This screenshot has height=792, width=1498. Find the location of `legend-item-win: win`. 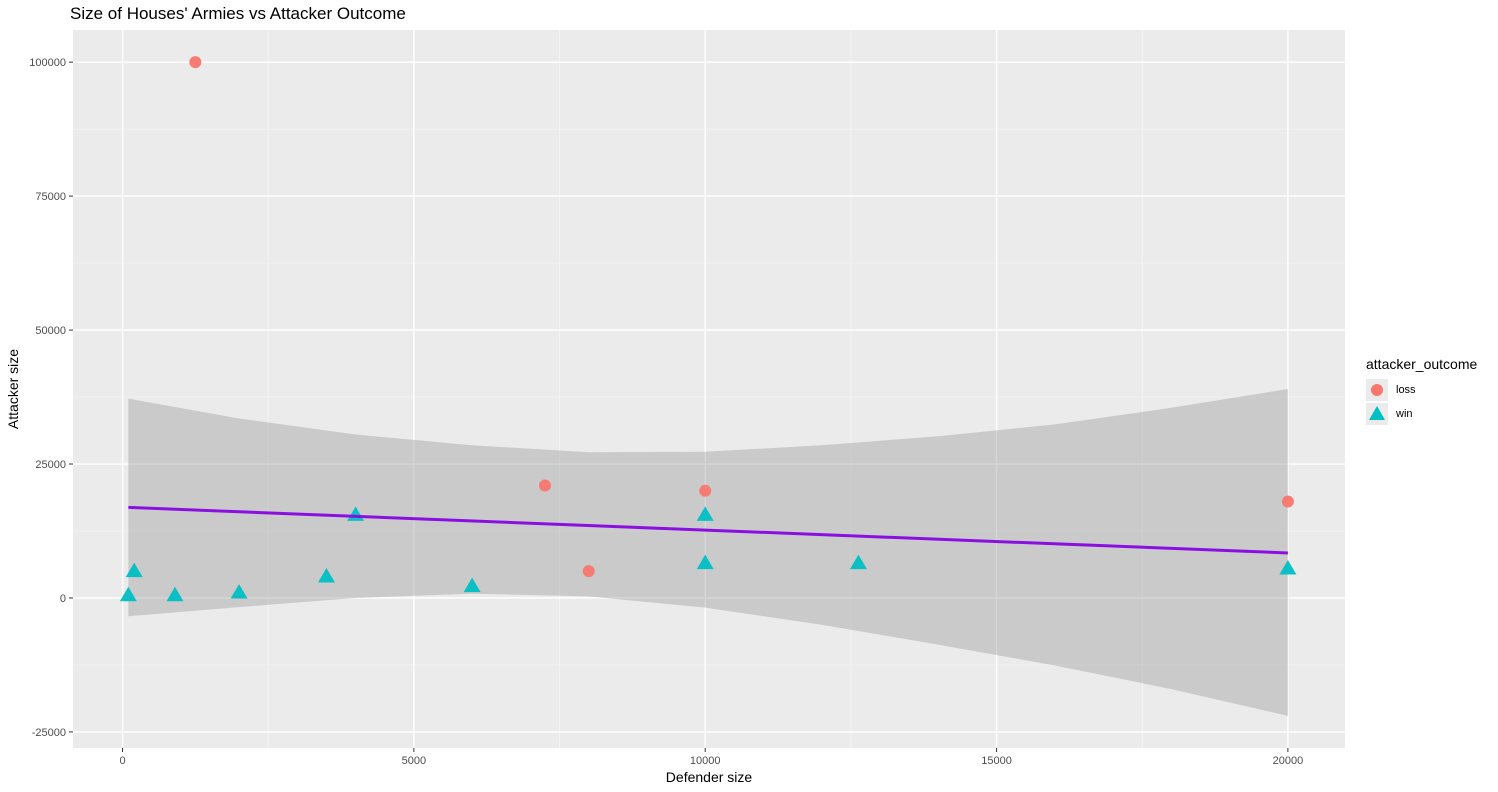

legend-item-win: win is located at coordinates (1421, 414).